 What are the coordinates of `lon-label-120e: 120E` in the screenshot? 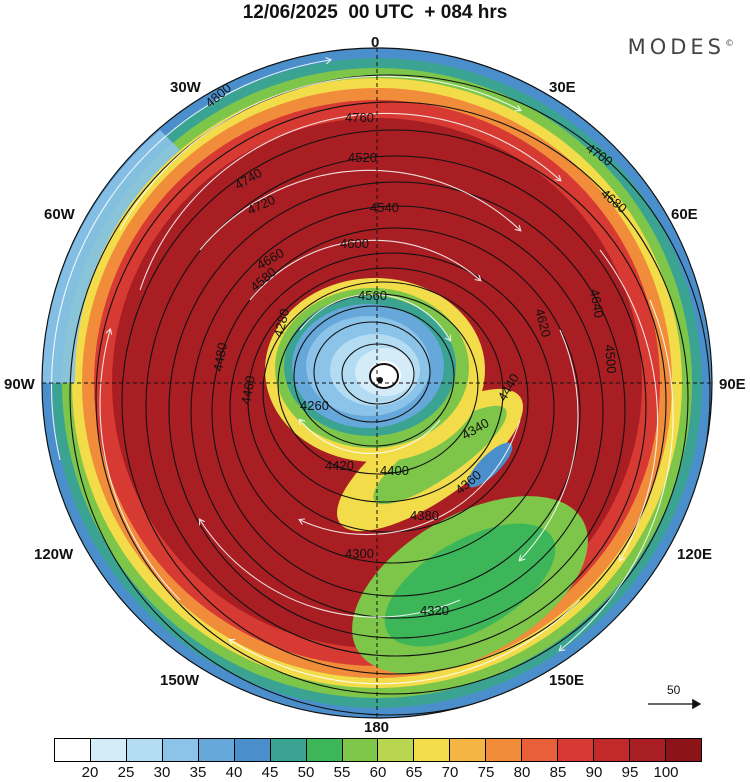 It's located at (695, 554).